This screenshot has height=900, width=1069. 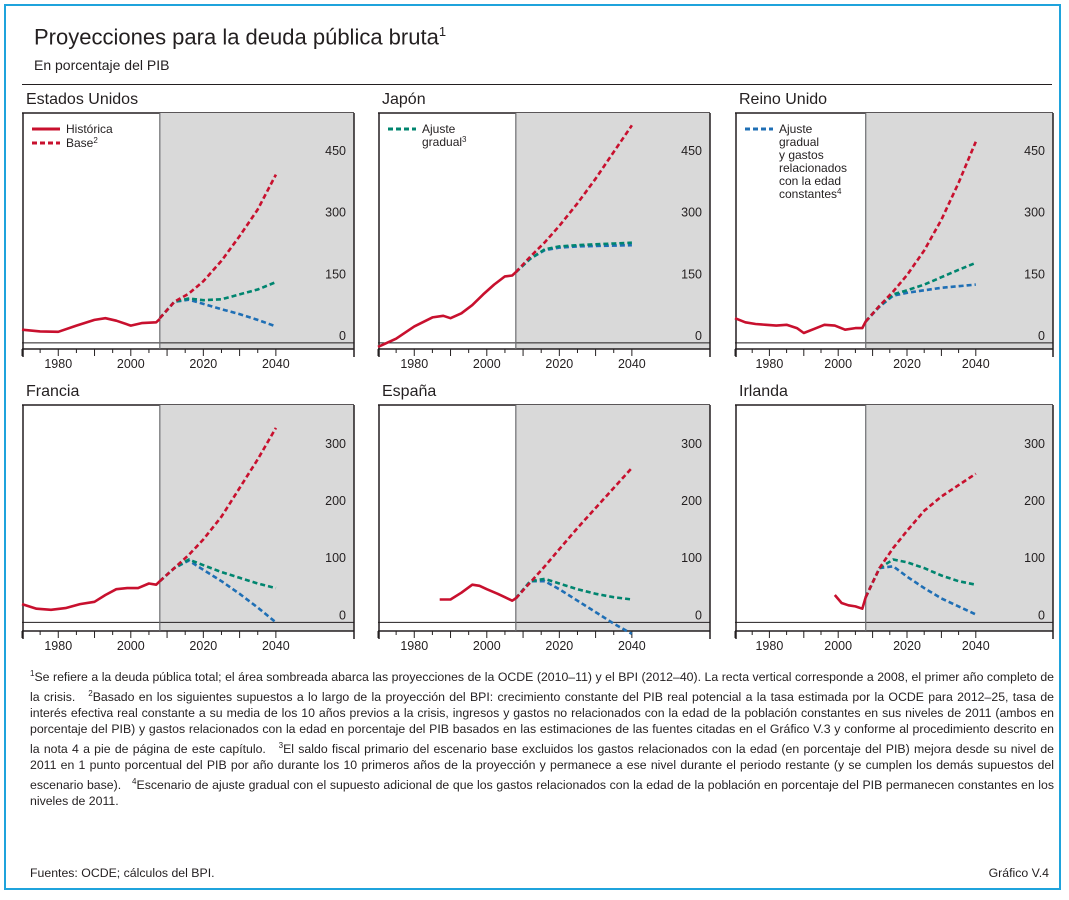 I want to click on legend-label: relacionados, so click(x=813, y=168).